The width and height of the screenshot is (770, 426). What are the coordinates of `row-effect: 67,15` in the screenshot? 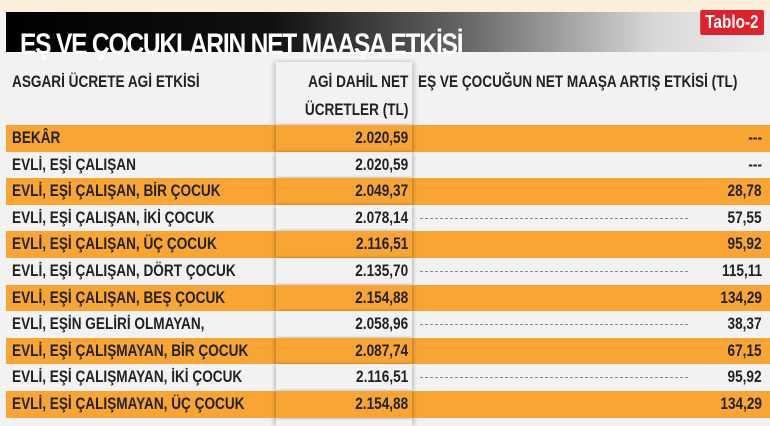 It's located at (744, 350).